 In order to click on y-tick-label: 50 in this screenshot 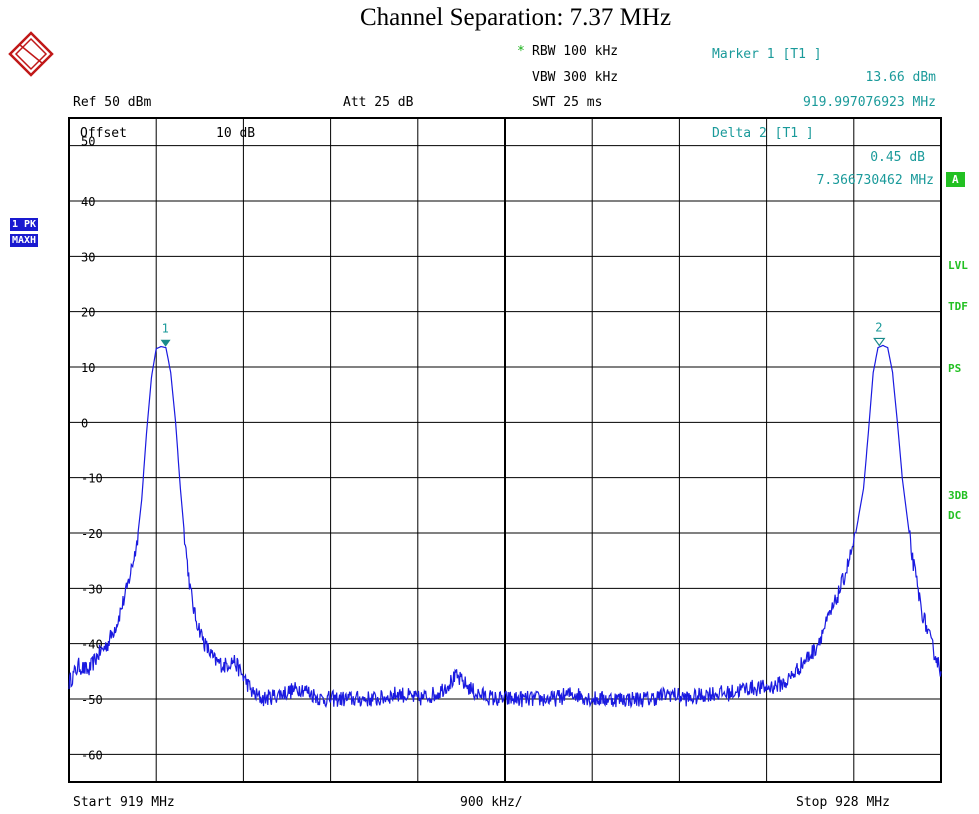, I will do `click(88, 142)`.